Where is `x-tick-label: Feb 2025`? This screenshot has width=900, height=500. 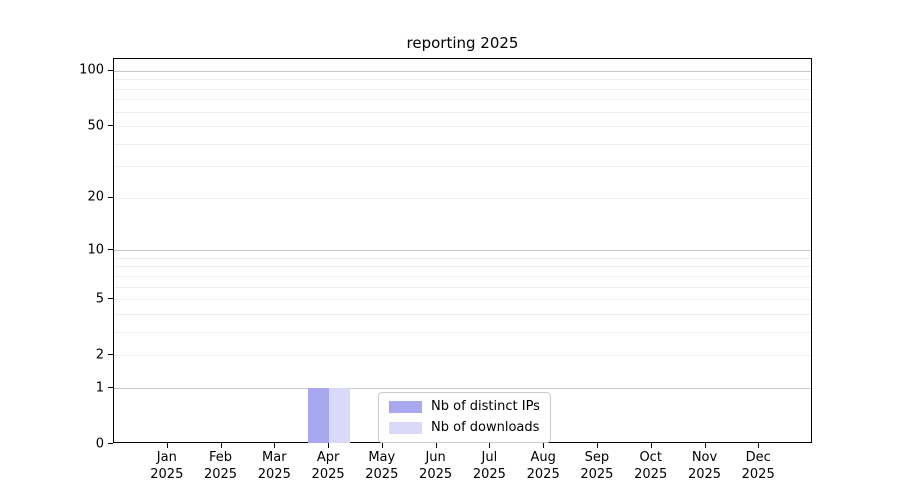
x-tick-label: Feb 2025 is located at coordinates (221, 466).